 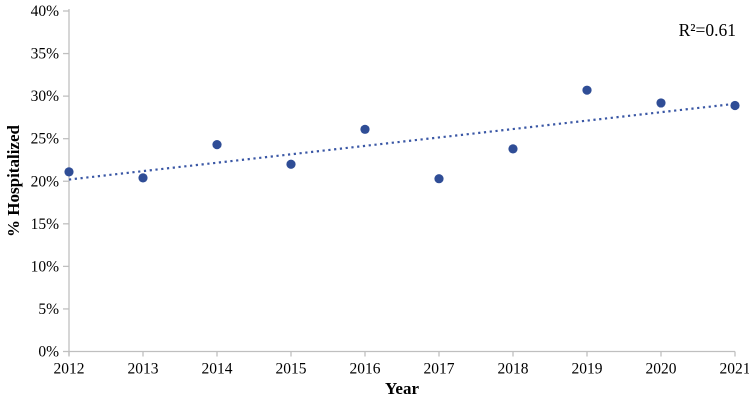 What do you see at coordinates (45, 266) in the screenshot?
I see `y-tick-label: 10%` at bounding box center [45, 266].